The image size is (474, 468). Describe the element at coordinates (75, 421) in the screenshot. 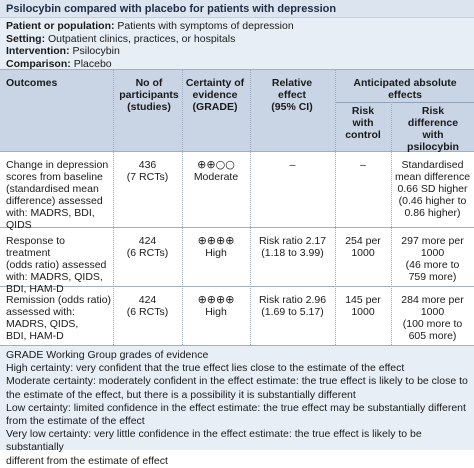

I see `footer-line: from the estimate of the effect` at that location.